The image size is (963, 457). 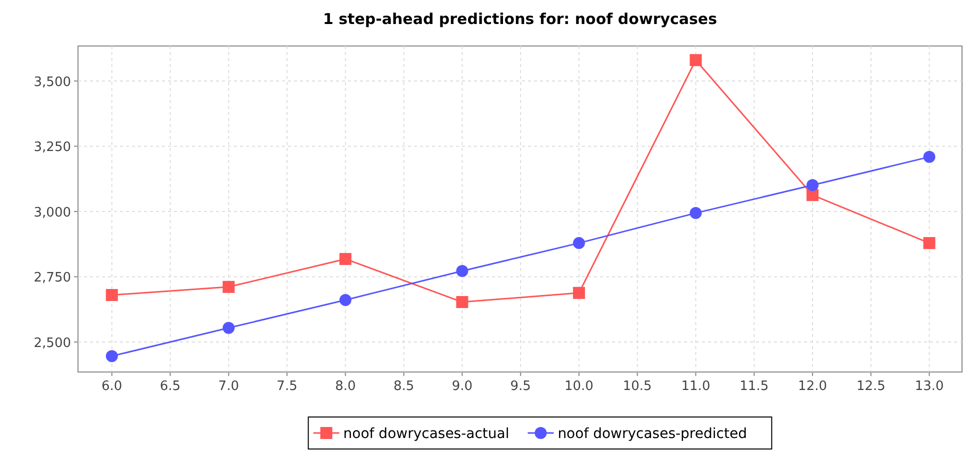 What do you see at coordinates (52, 82) in the screenshot?
I see `y-tick-label: 3,500` at bounding box center [52, 82].